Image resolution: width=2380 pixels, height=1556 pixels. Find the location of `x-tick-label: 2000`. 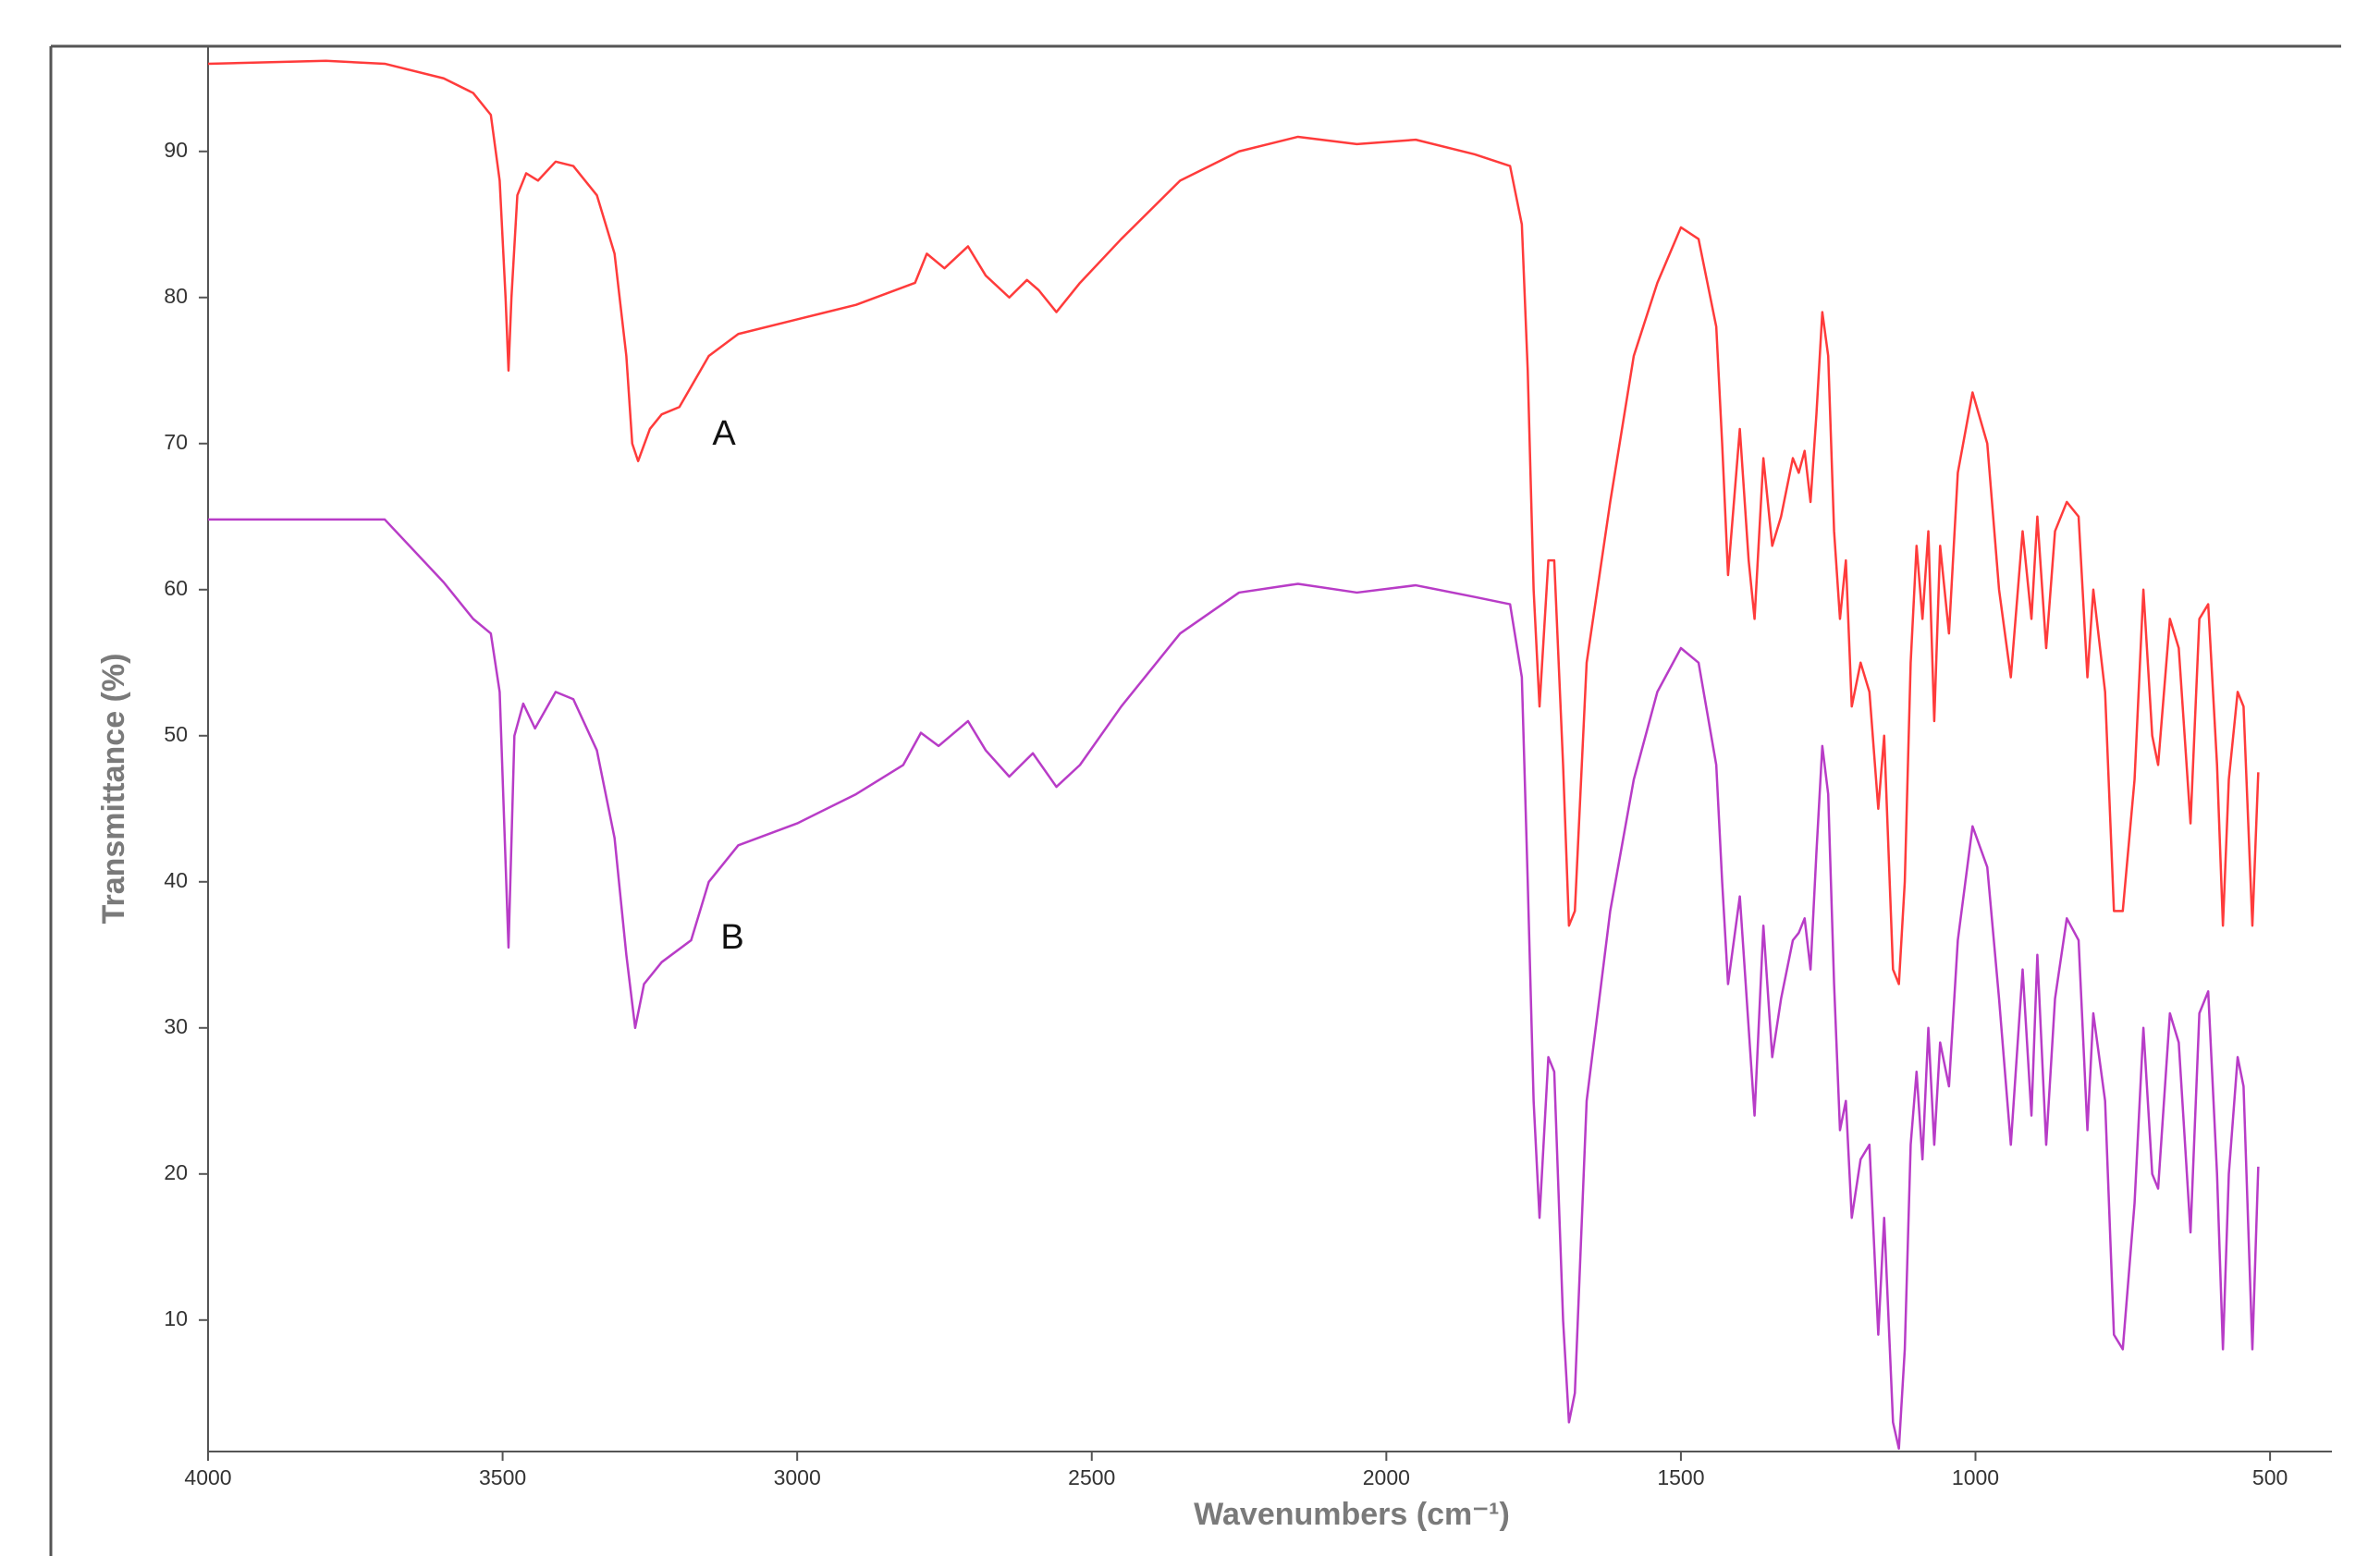

x-tick-label: 2000 is located at coordinates (1386, 1477).